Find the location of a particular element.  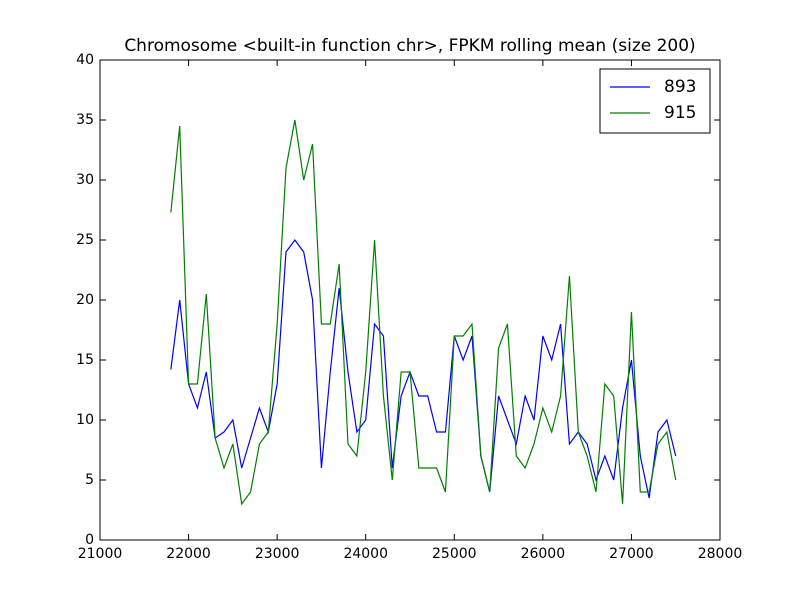

x-tick-label: 27000 is located at coordinates (631, 554).